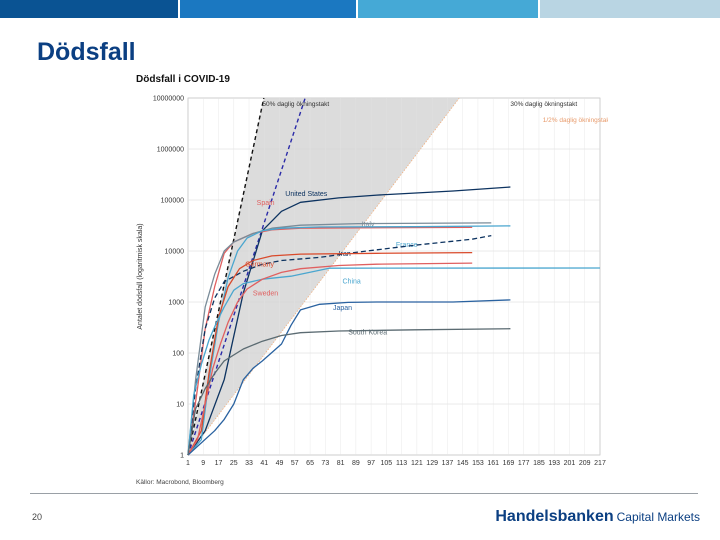 Image resolution: width=720 pixels, height=540 pixels. What do you see at coordinates (554, 516) in the screenshot?
I see `brand-name: Handelsbanken` at bounding box center [554, 516].